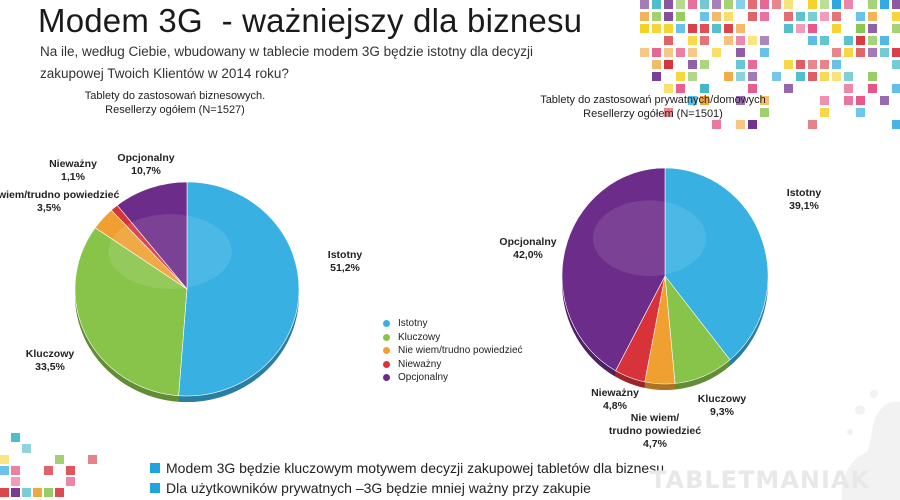 The height and width of the screenshot is (500, 900). I want to click on legend-item-kluczowy: Kluczowy, so click(453, 337).